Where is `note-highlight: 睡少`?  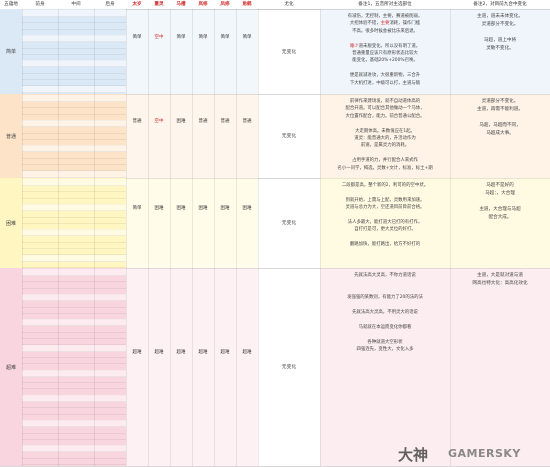 note-highlight: 睡少 is located at coordinates (354, 46).